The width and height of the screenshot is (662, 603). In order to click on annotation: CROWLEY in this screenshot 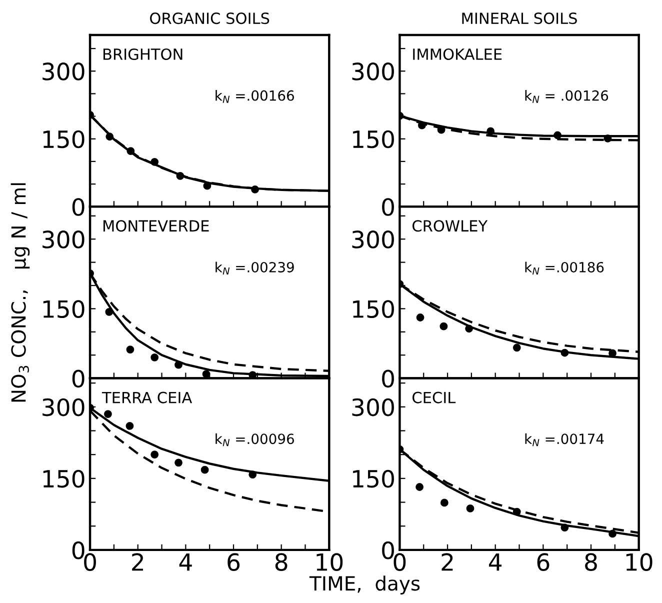, I will do `click(450, 226)`.